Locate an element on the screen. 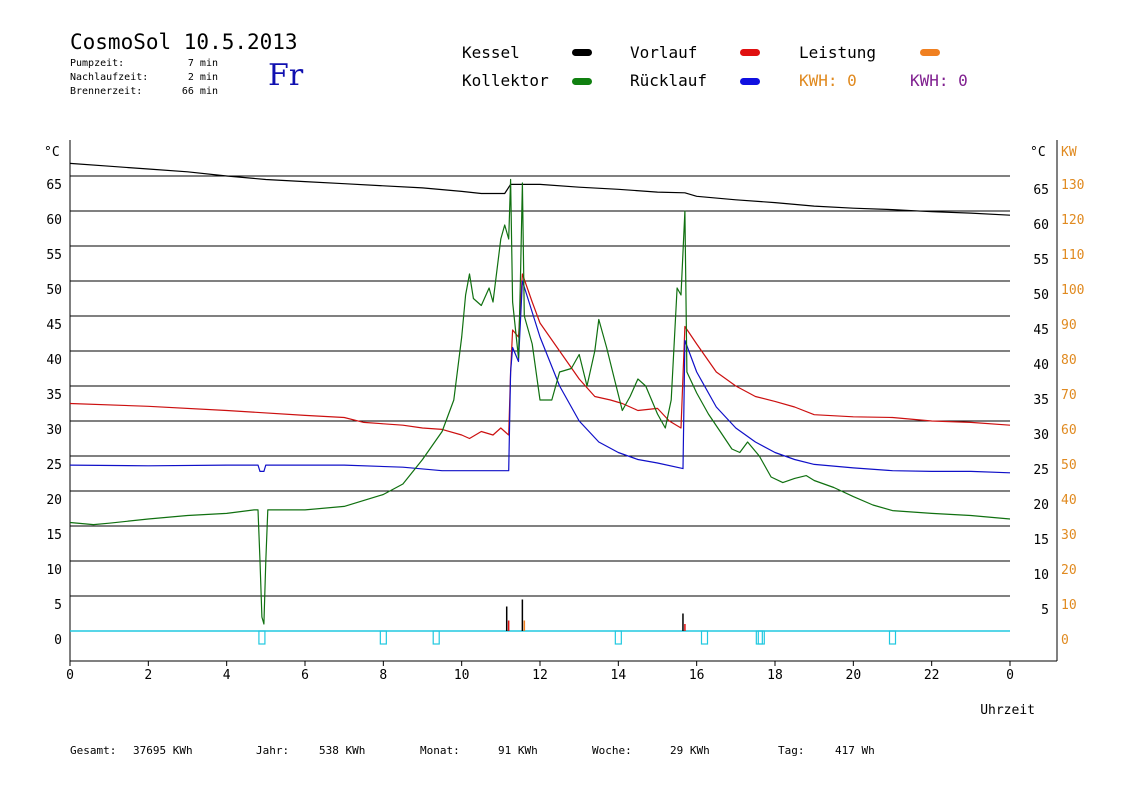 This screenshot has width=1148, height=812. footer-jahr-label: Jahr: is located at coordinates (273, 750).